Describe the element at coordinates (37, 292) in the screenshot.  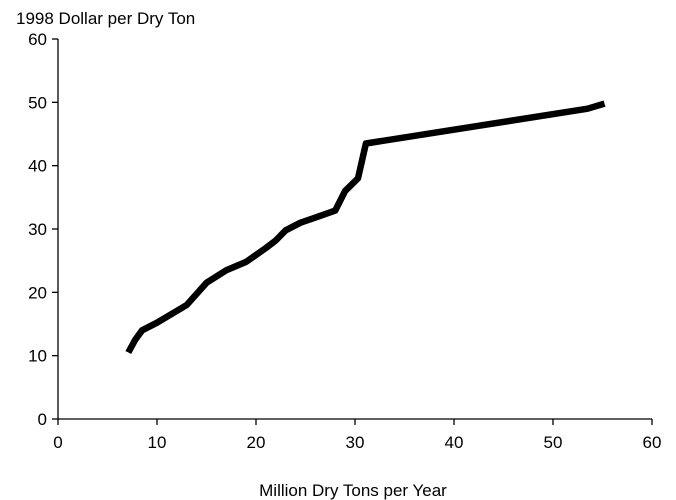
I see `y-tick-label: 20` at that location.